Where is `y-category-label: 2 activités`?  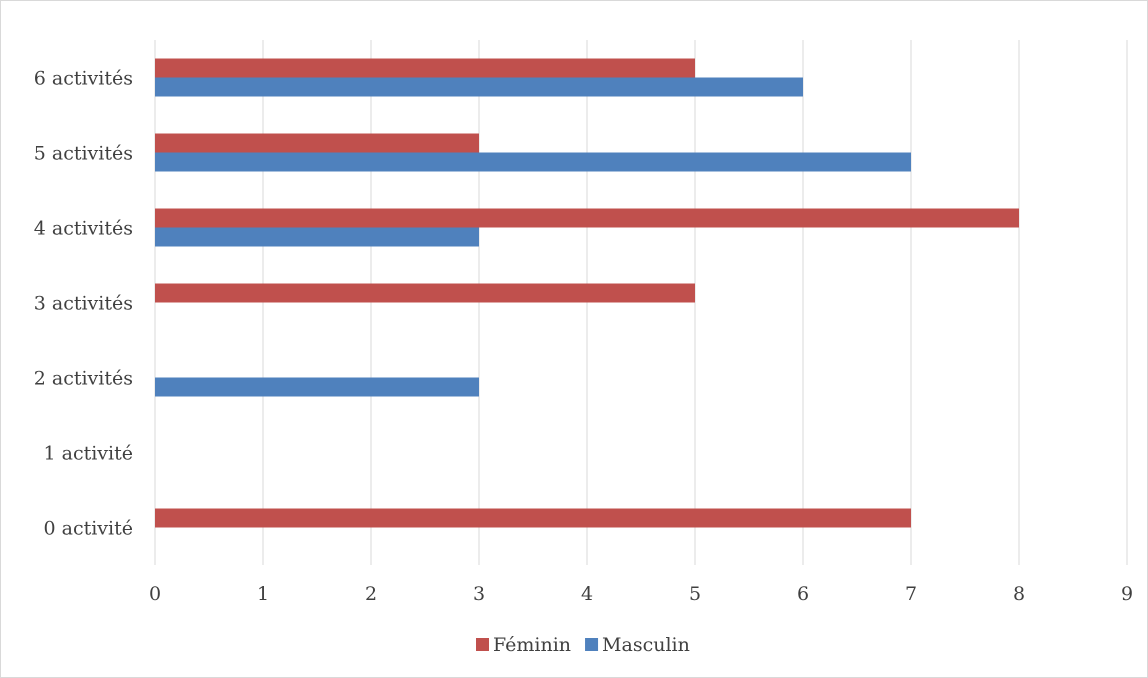
y-category-label: 2 activités is located at coordinates (83, 379).